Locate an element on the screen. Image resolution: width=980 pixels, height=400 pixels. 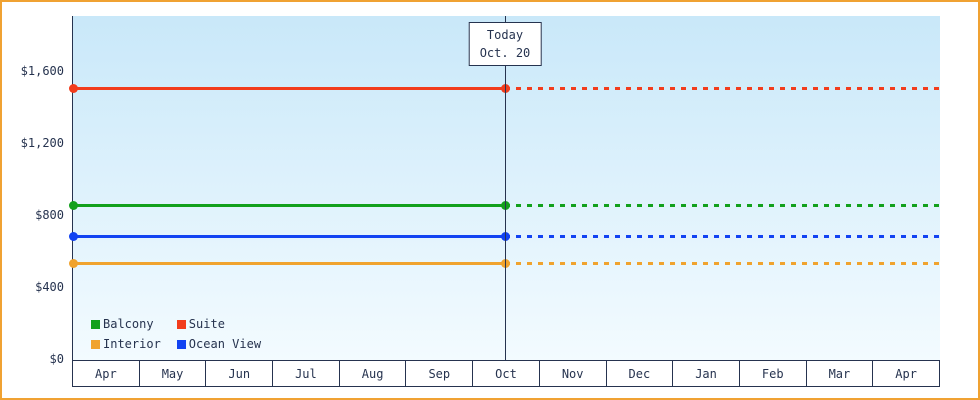
series-solid-suite is located at coordinates (289, 89).